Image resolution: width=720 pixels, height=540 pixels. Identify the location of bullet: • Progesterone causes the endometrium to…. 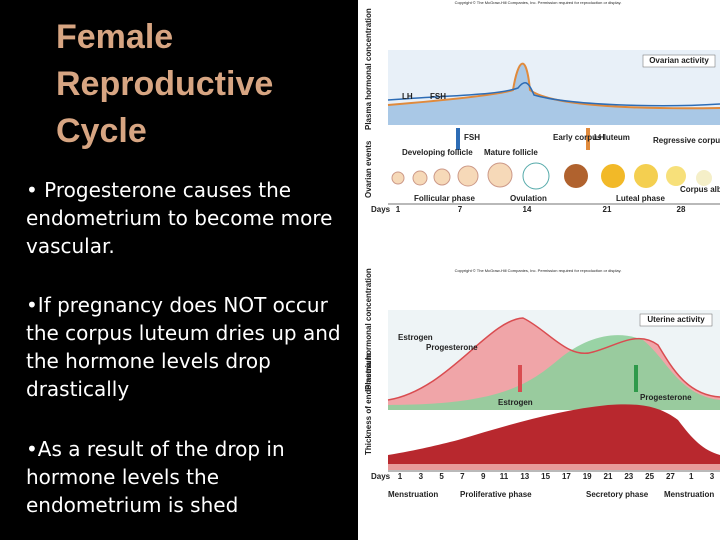
(179, 218).